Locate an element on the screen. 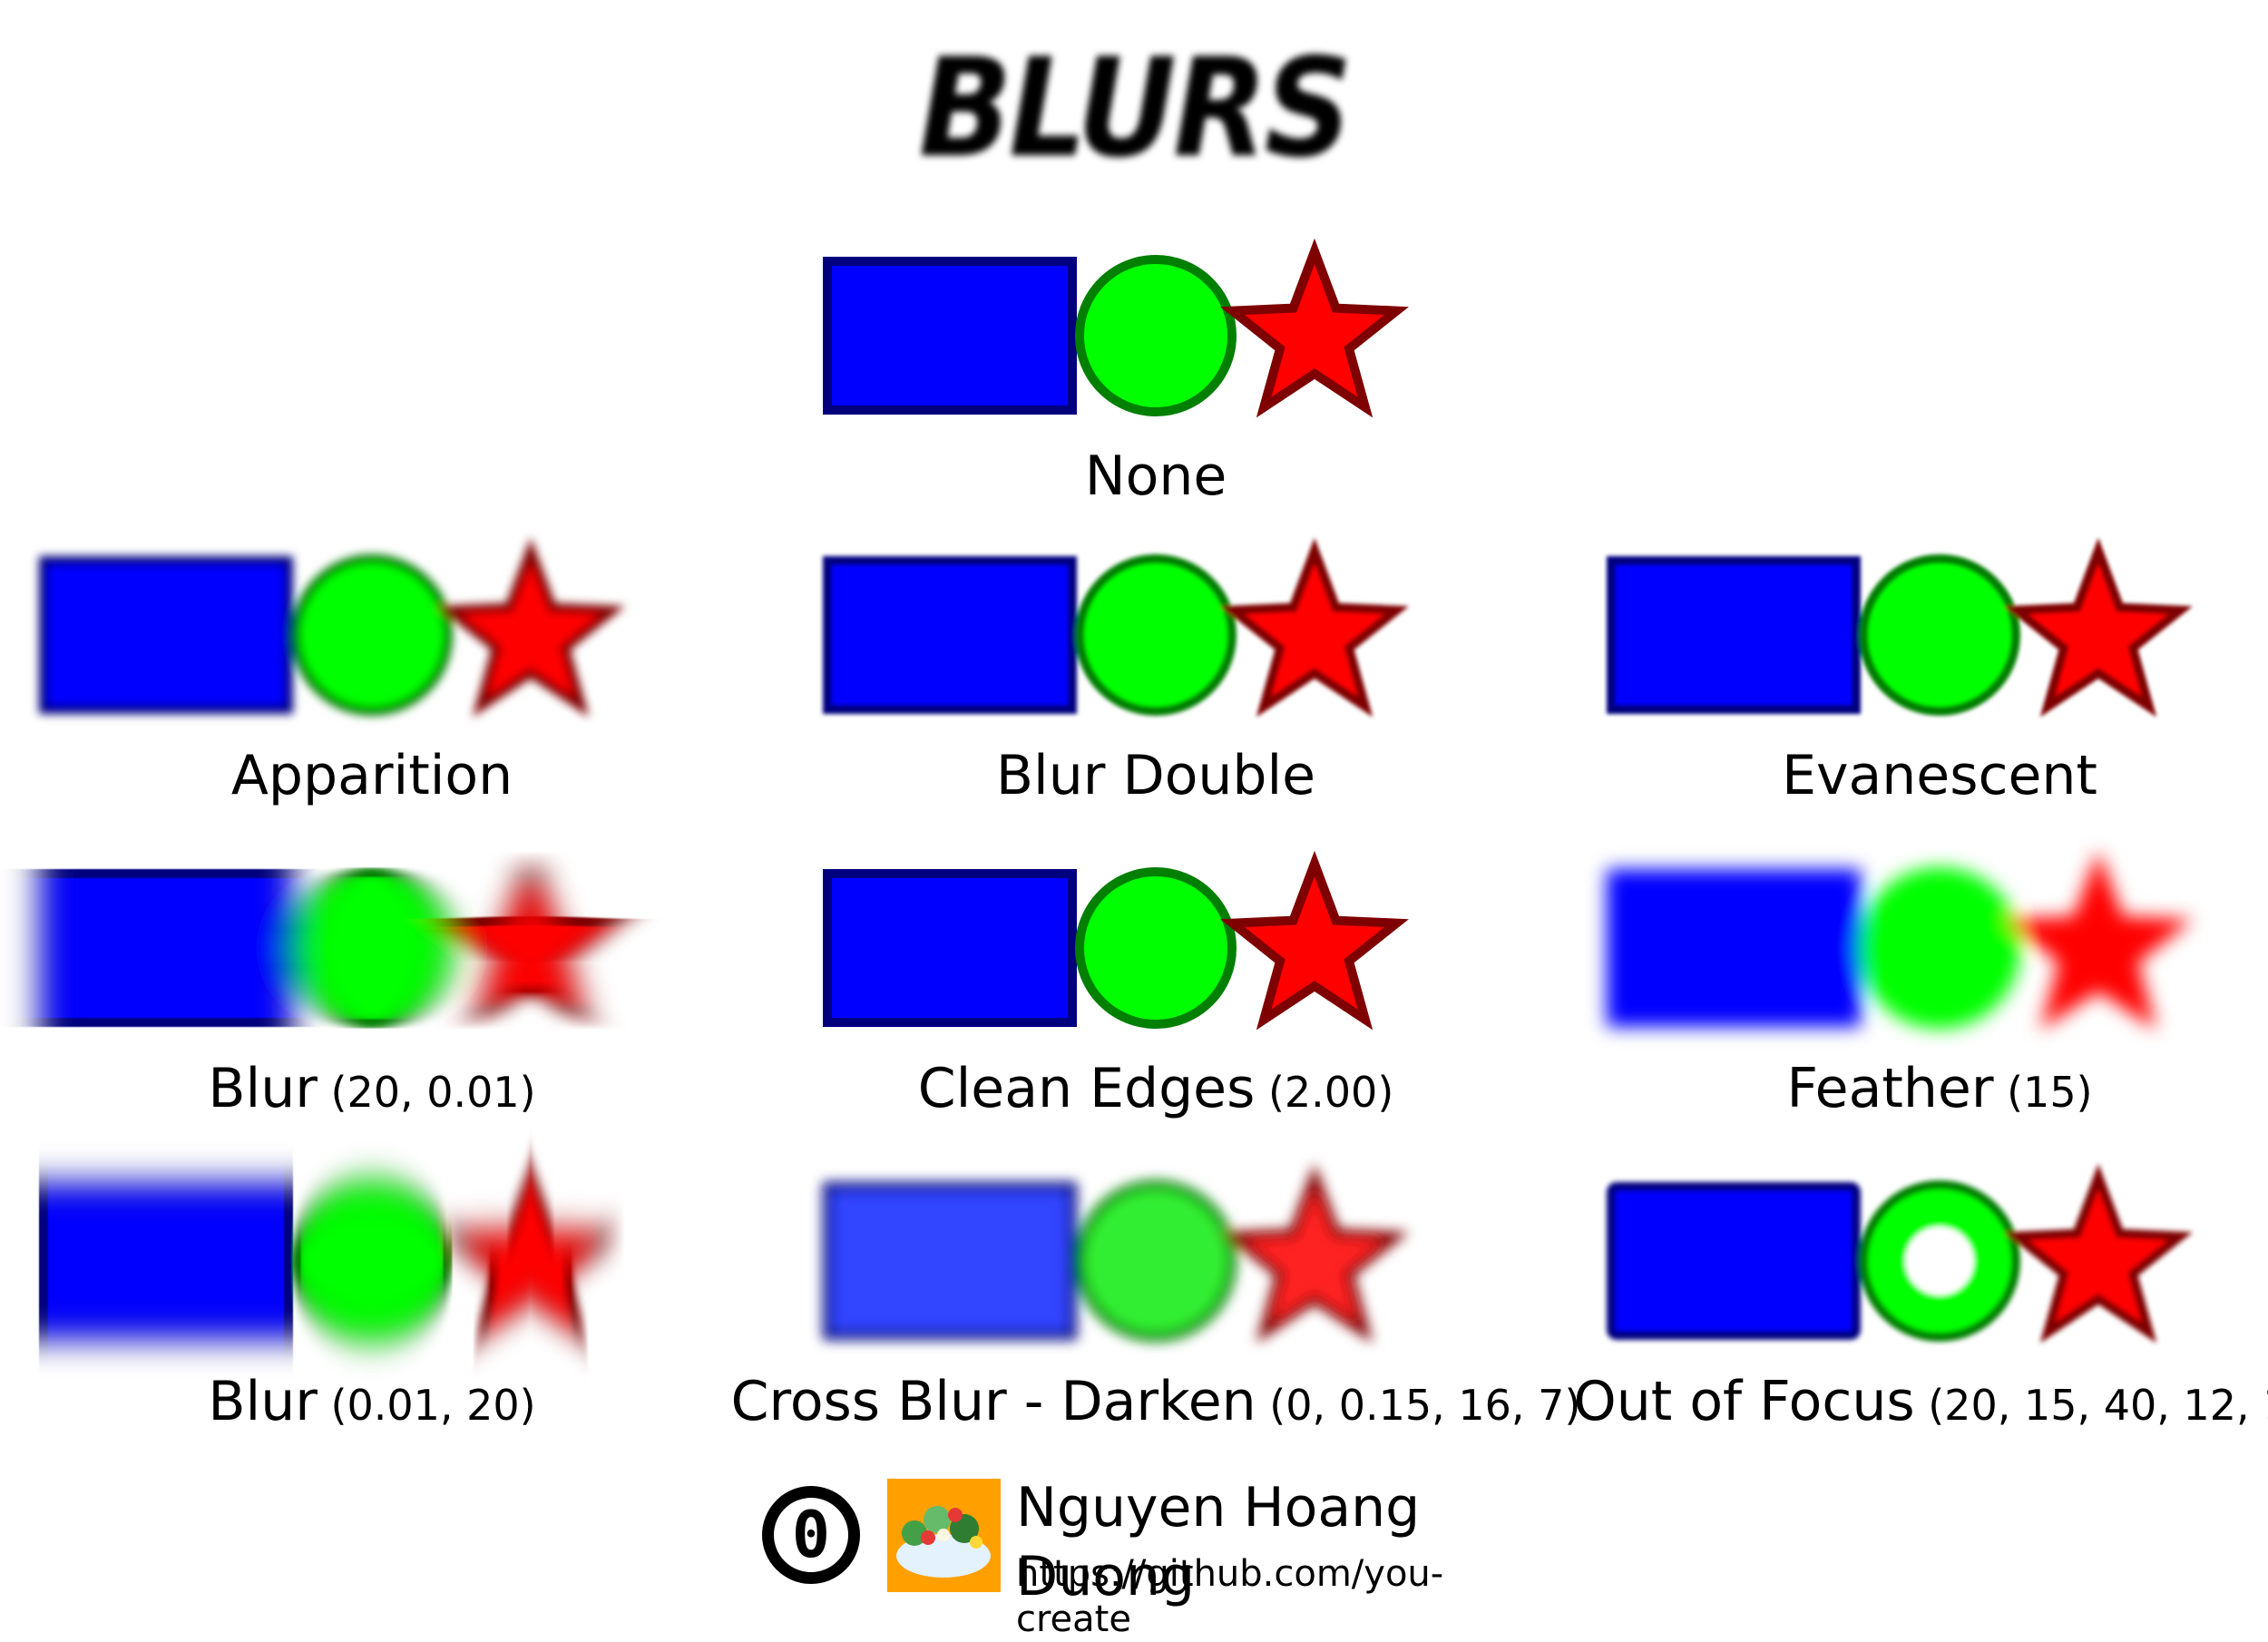 This screenshot has height=1642, width=2268. effect-caption: Feather (15) is located at coordinates (1939, 1090).